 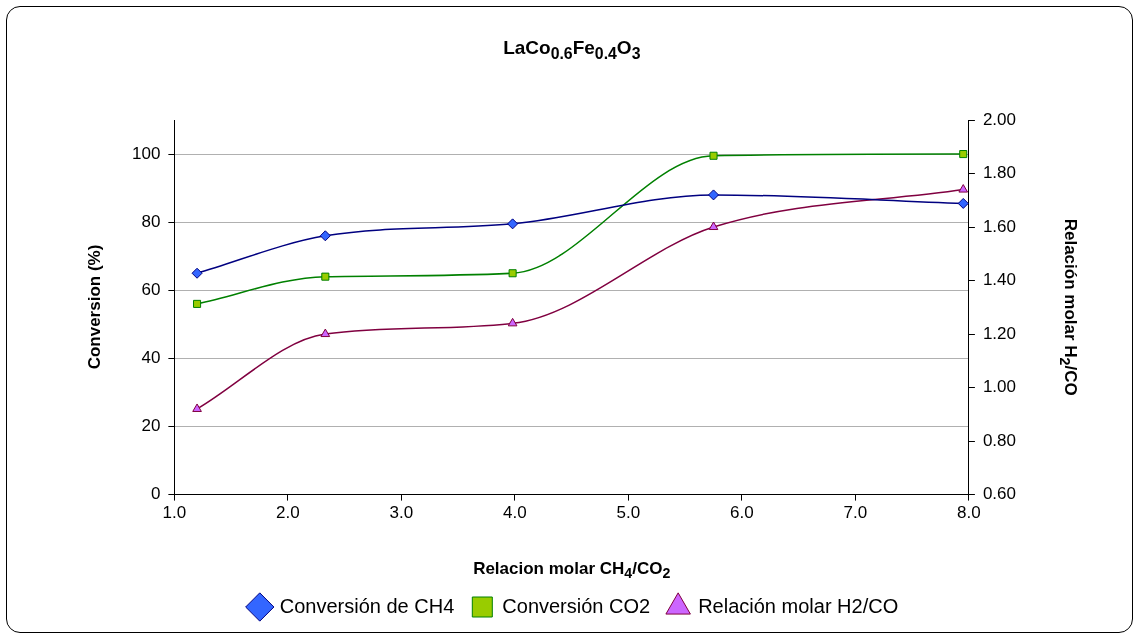 I want to click on chart-title: LaCo$_{0.6}$Fe$_{0.4}$O$_{3}$, so click(x=572, y=50).